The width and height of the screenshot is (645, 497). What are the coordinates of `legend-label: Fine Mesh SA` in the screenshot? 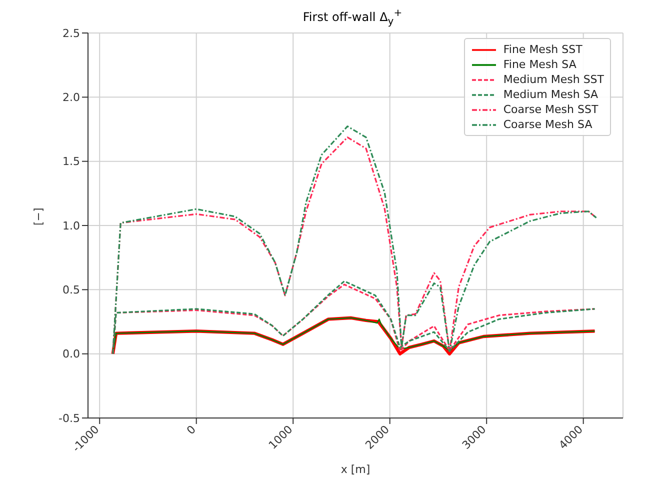 It's located at (539, 64).